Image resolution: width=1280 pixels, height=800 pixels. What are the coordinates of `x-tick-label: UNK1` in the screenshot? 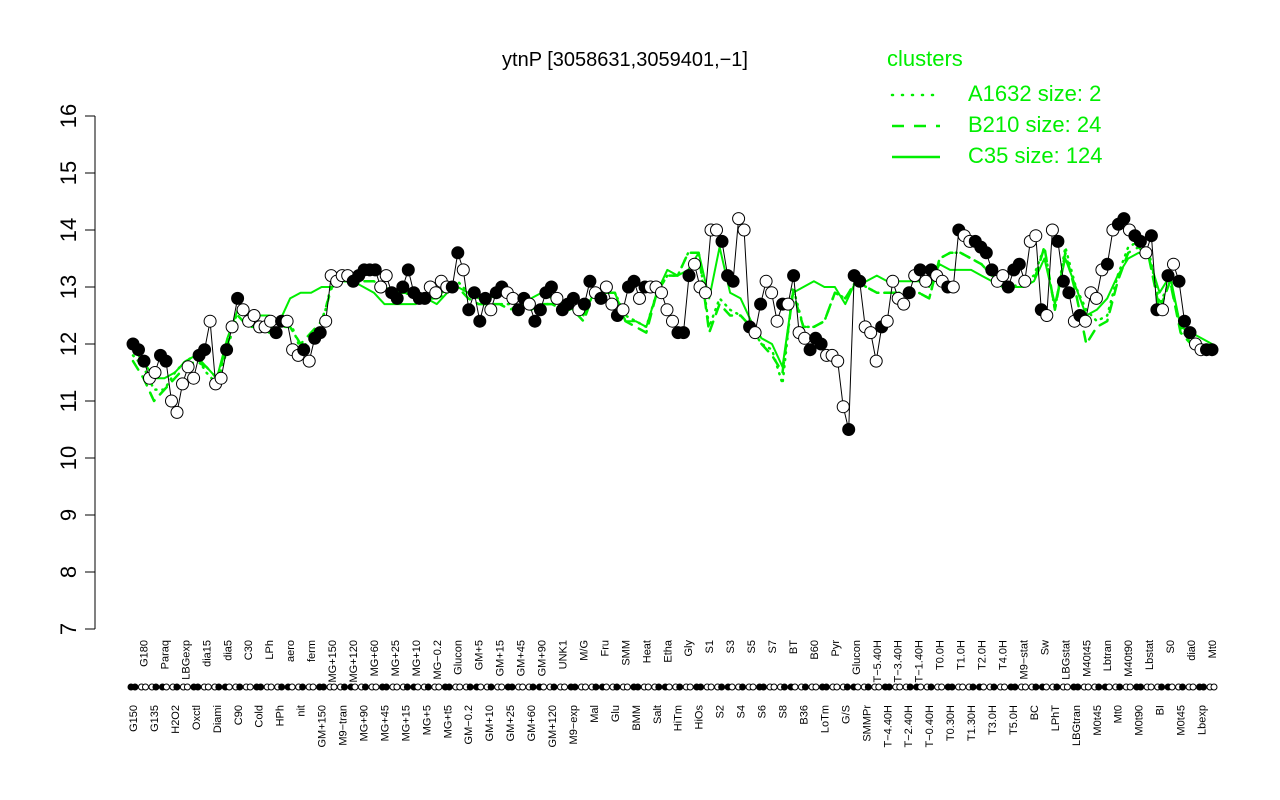 It's located at (564, 654).